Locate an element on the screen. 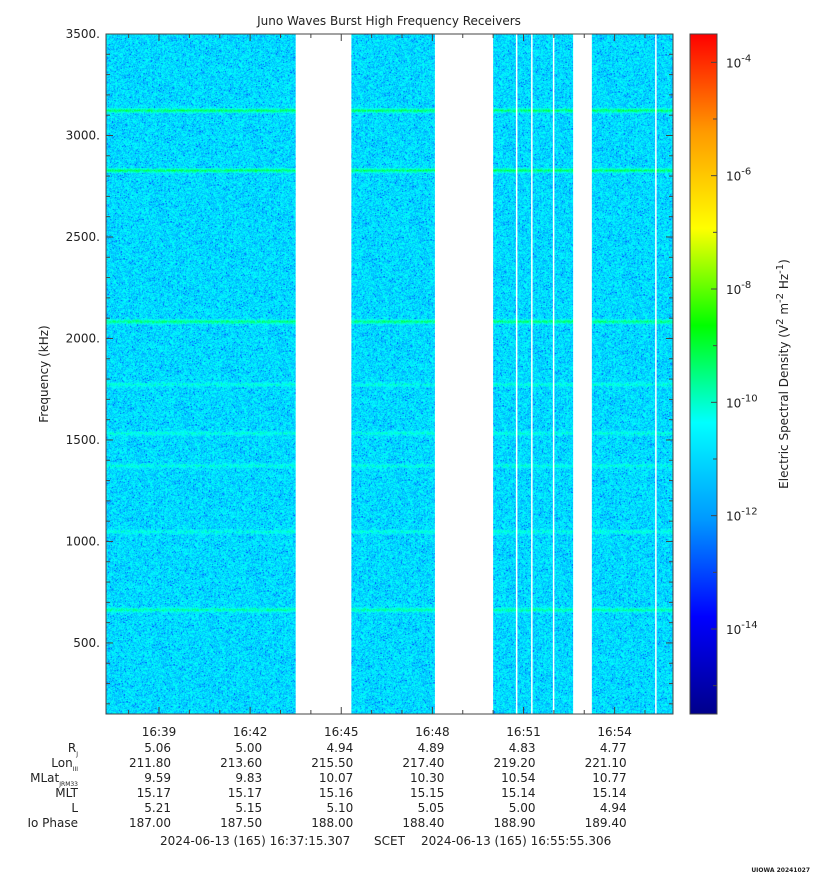 The width and height of the screenshot is (815, 880). ephemeris-value: 187.50 is located at coordinates (241, 823).